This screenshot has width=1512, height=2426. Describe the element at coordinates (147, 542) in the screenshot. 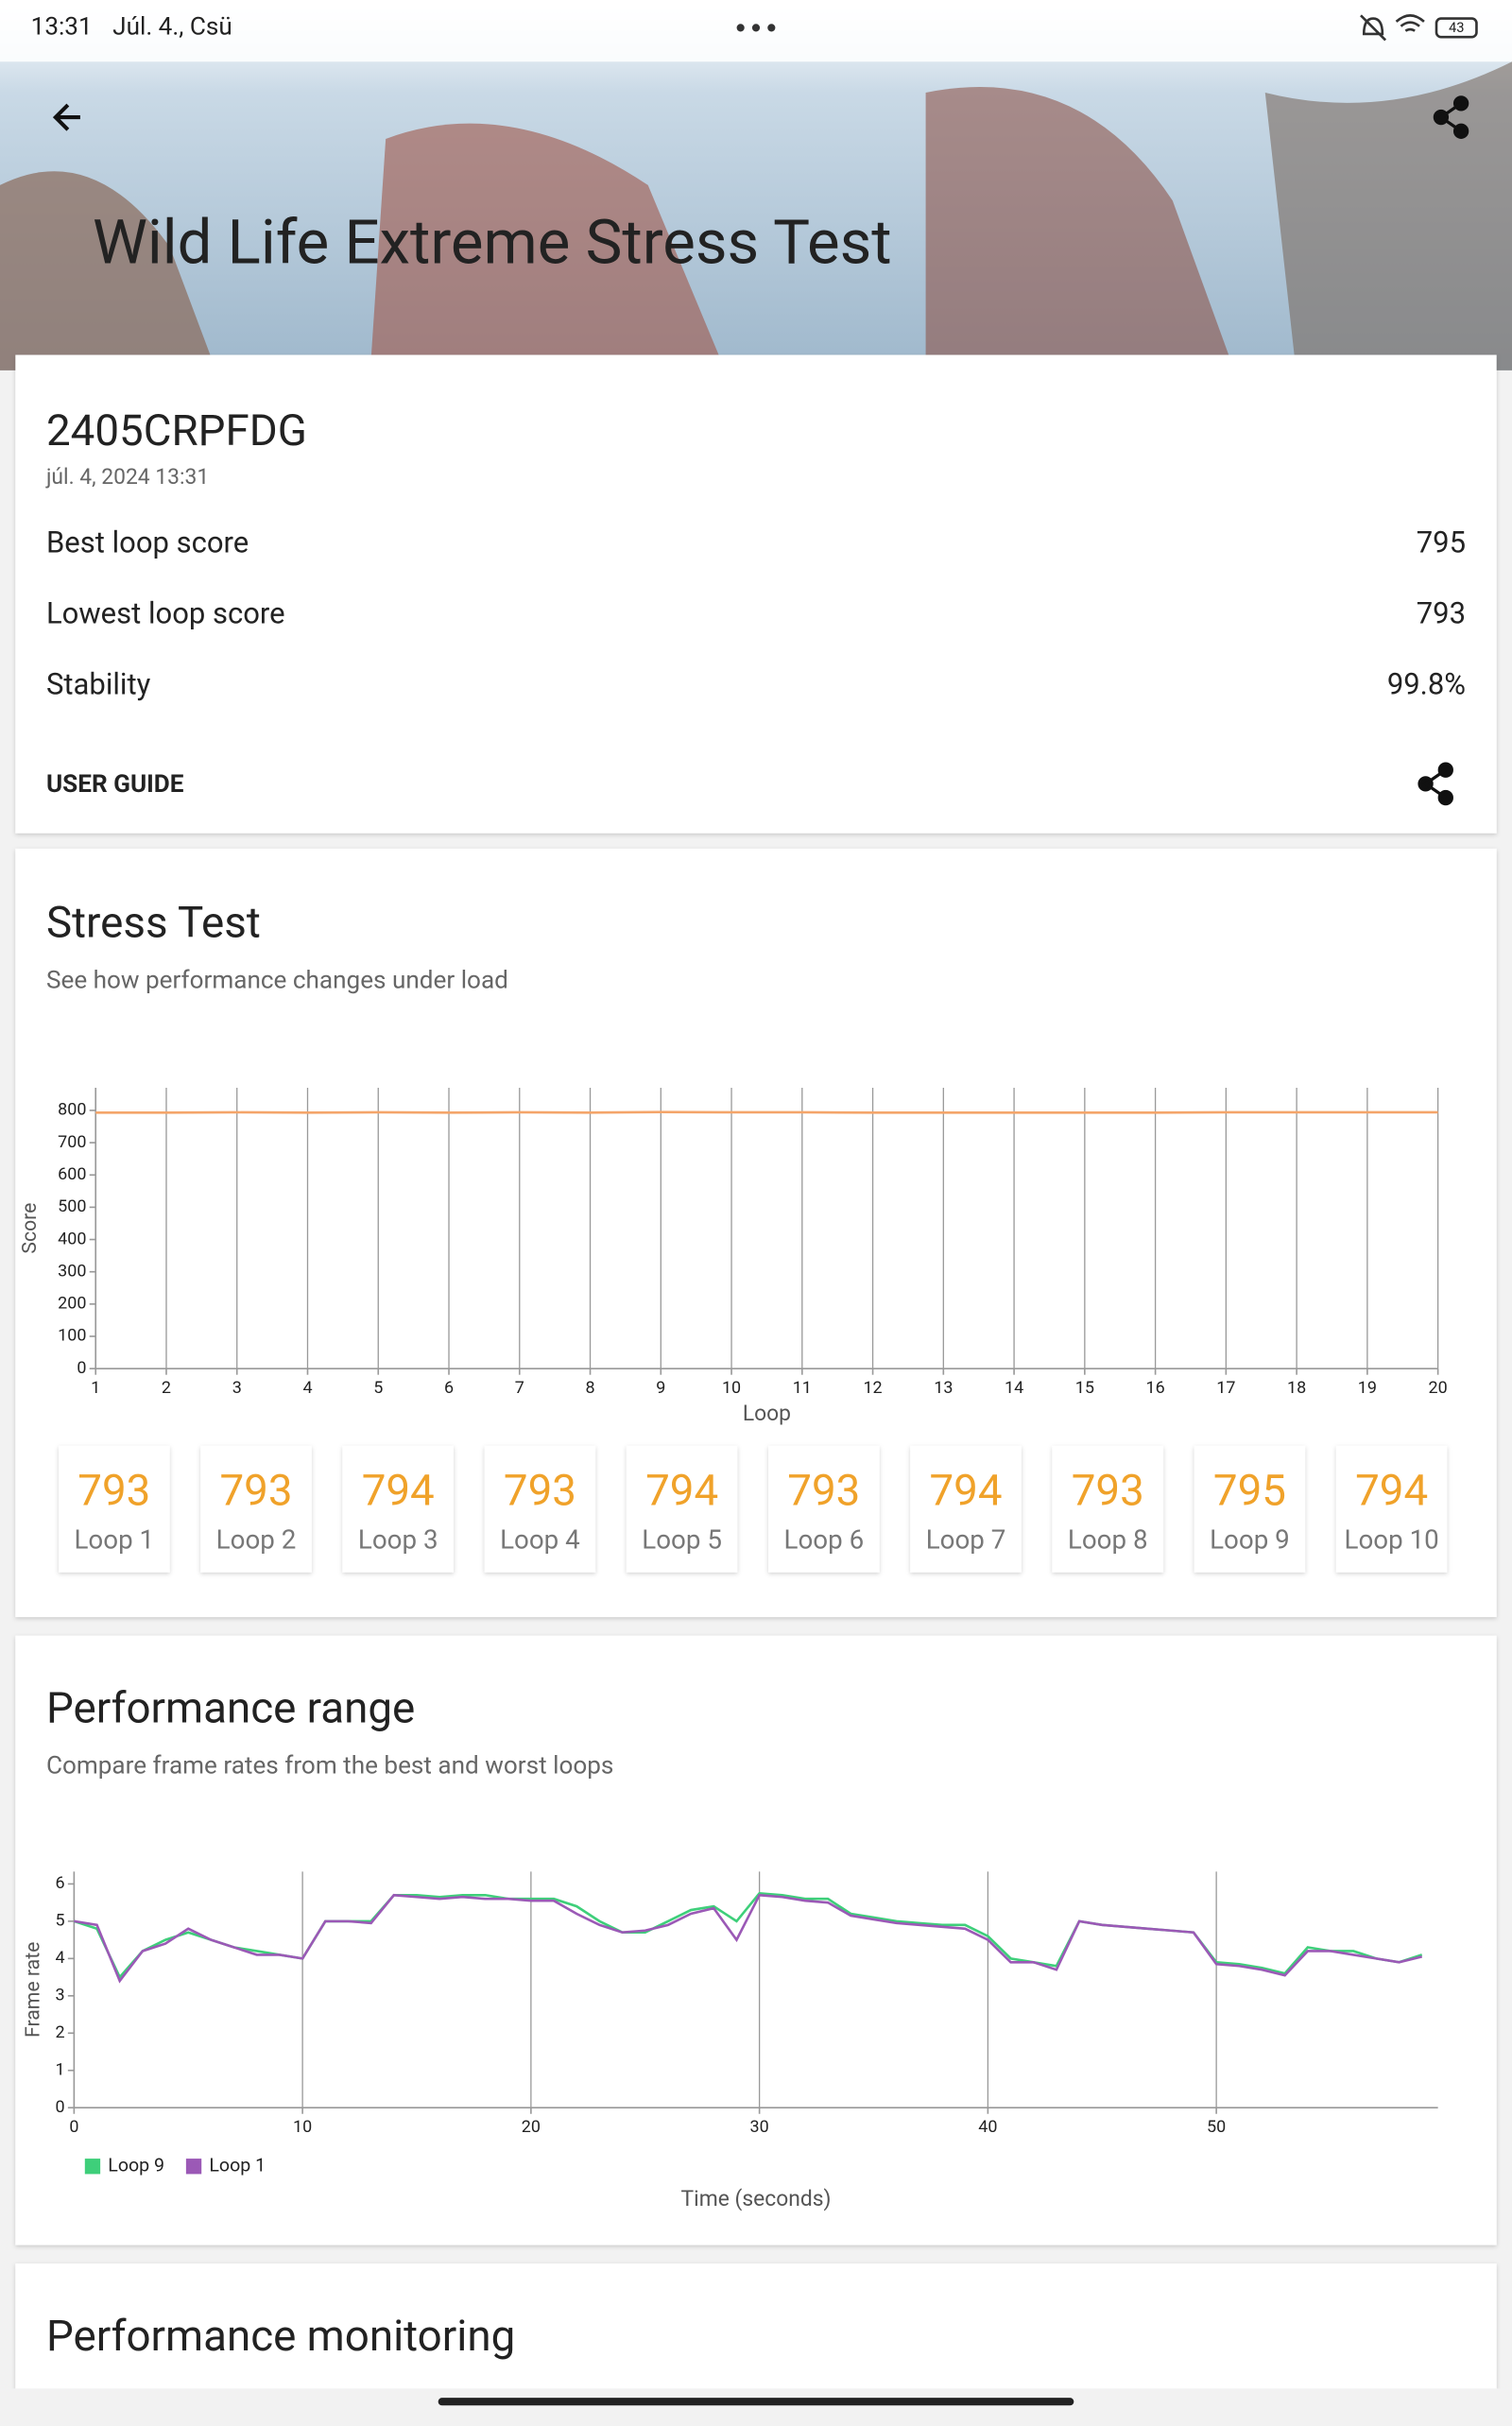

I see `row-label: Best loop score` at that location.